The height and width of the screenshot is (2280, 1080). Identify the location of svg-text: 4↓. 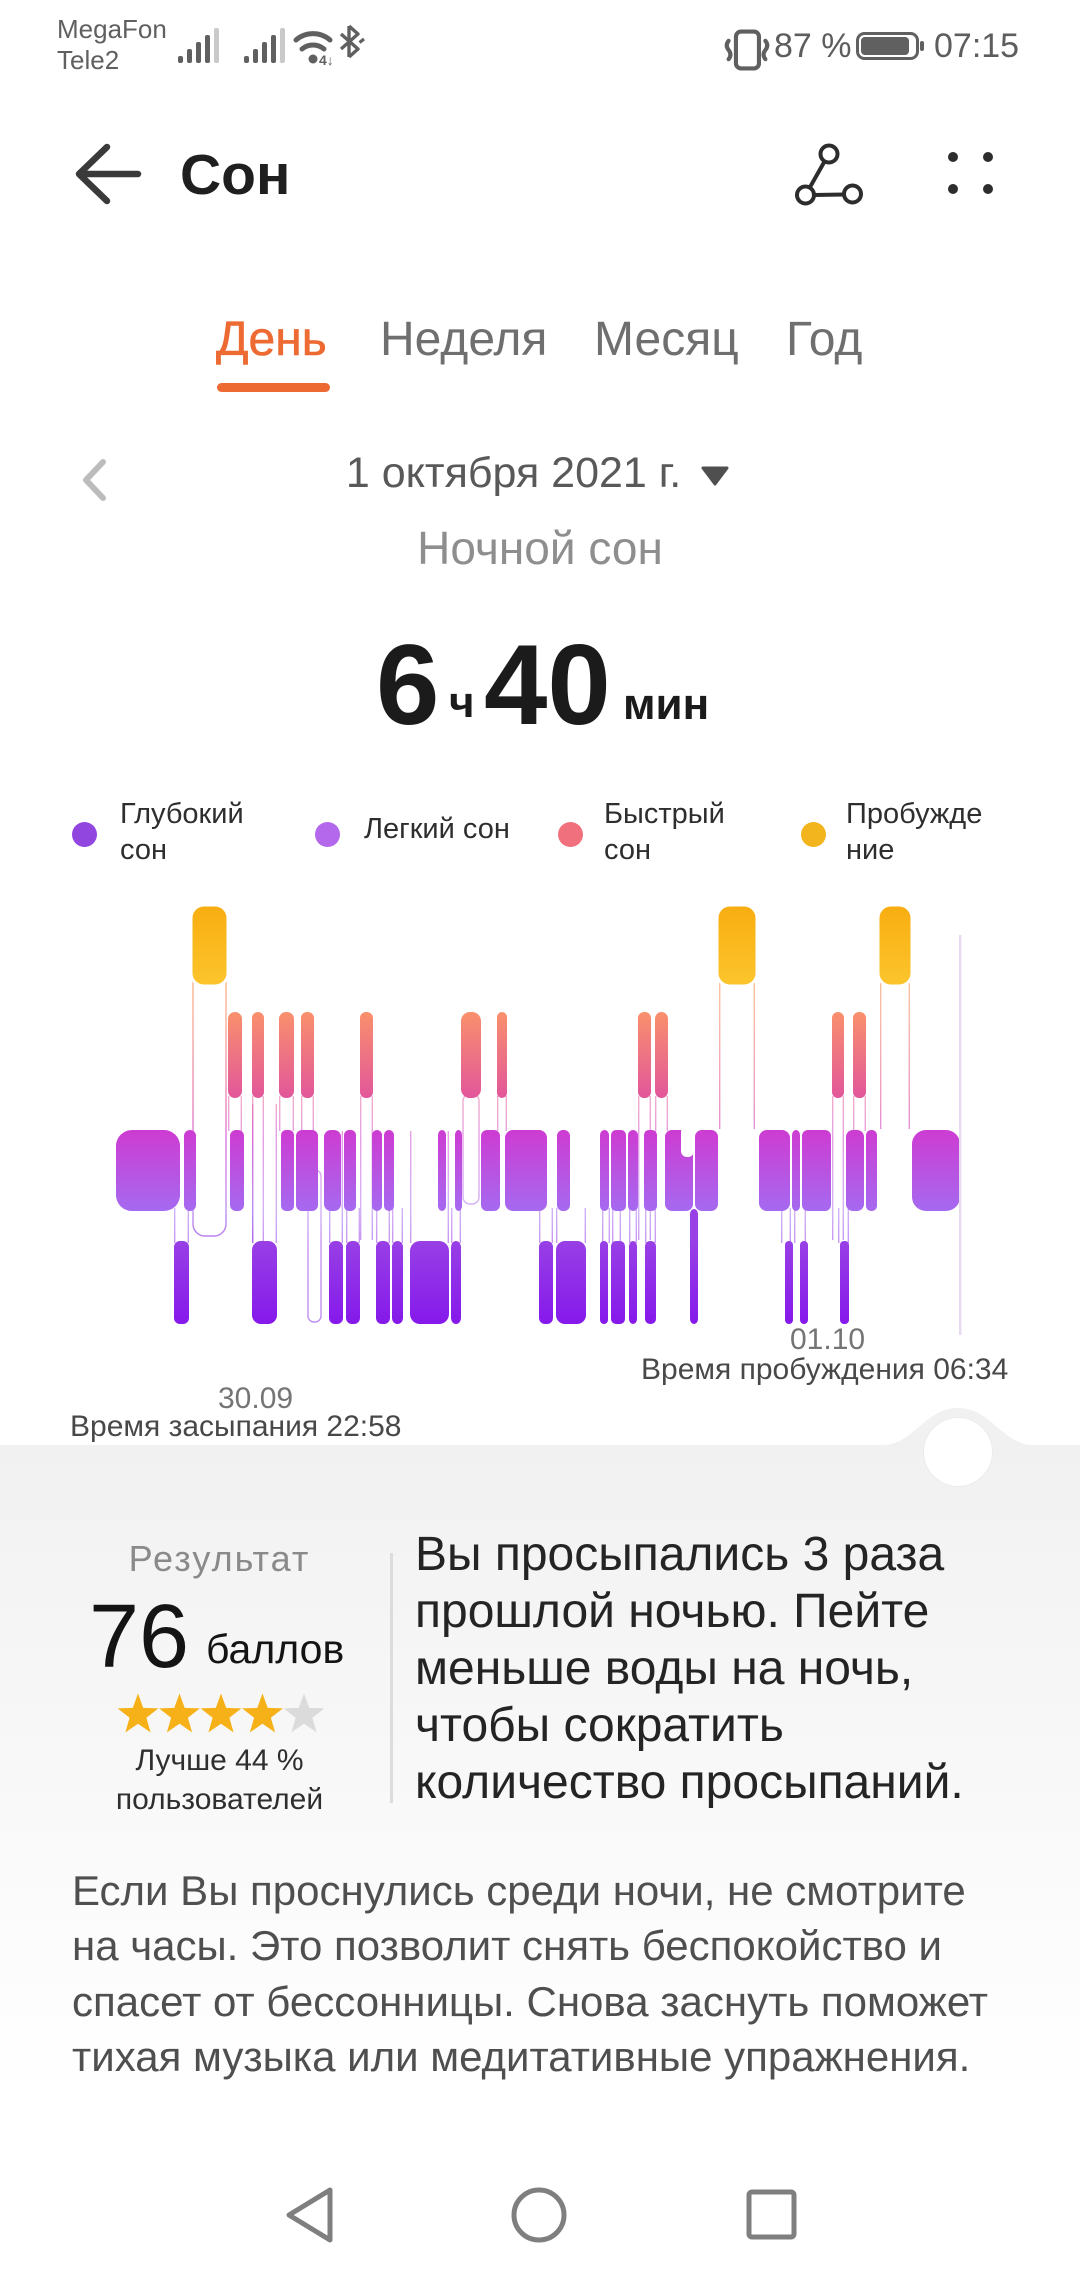
(326, 59).